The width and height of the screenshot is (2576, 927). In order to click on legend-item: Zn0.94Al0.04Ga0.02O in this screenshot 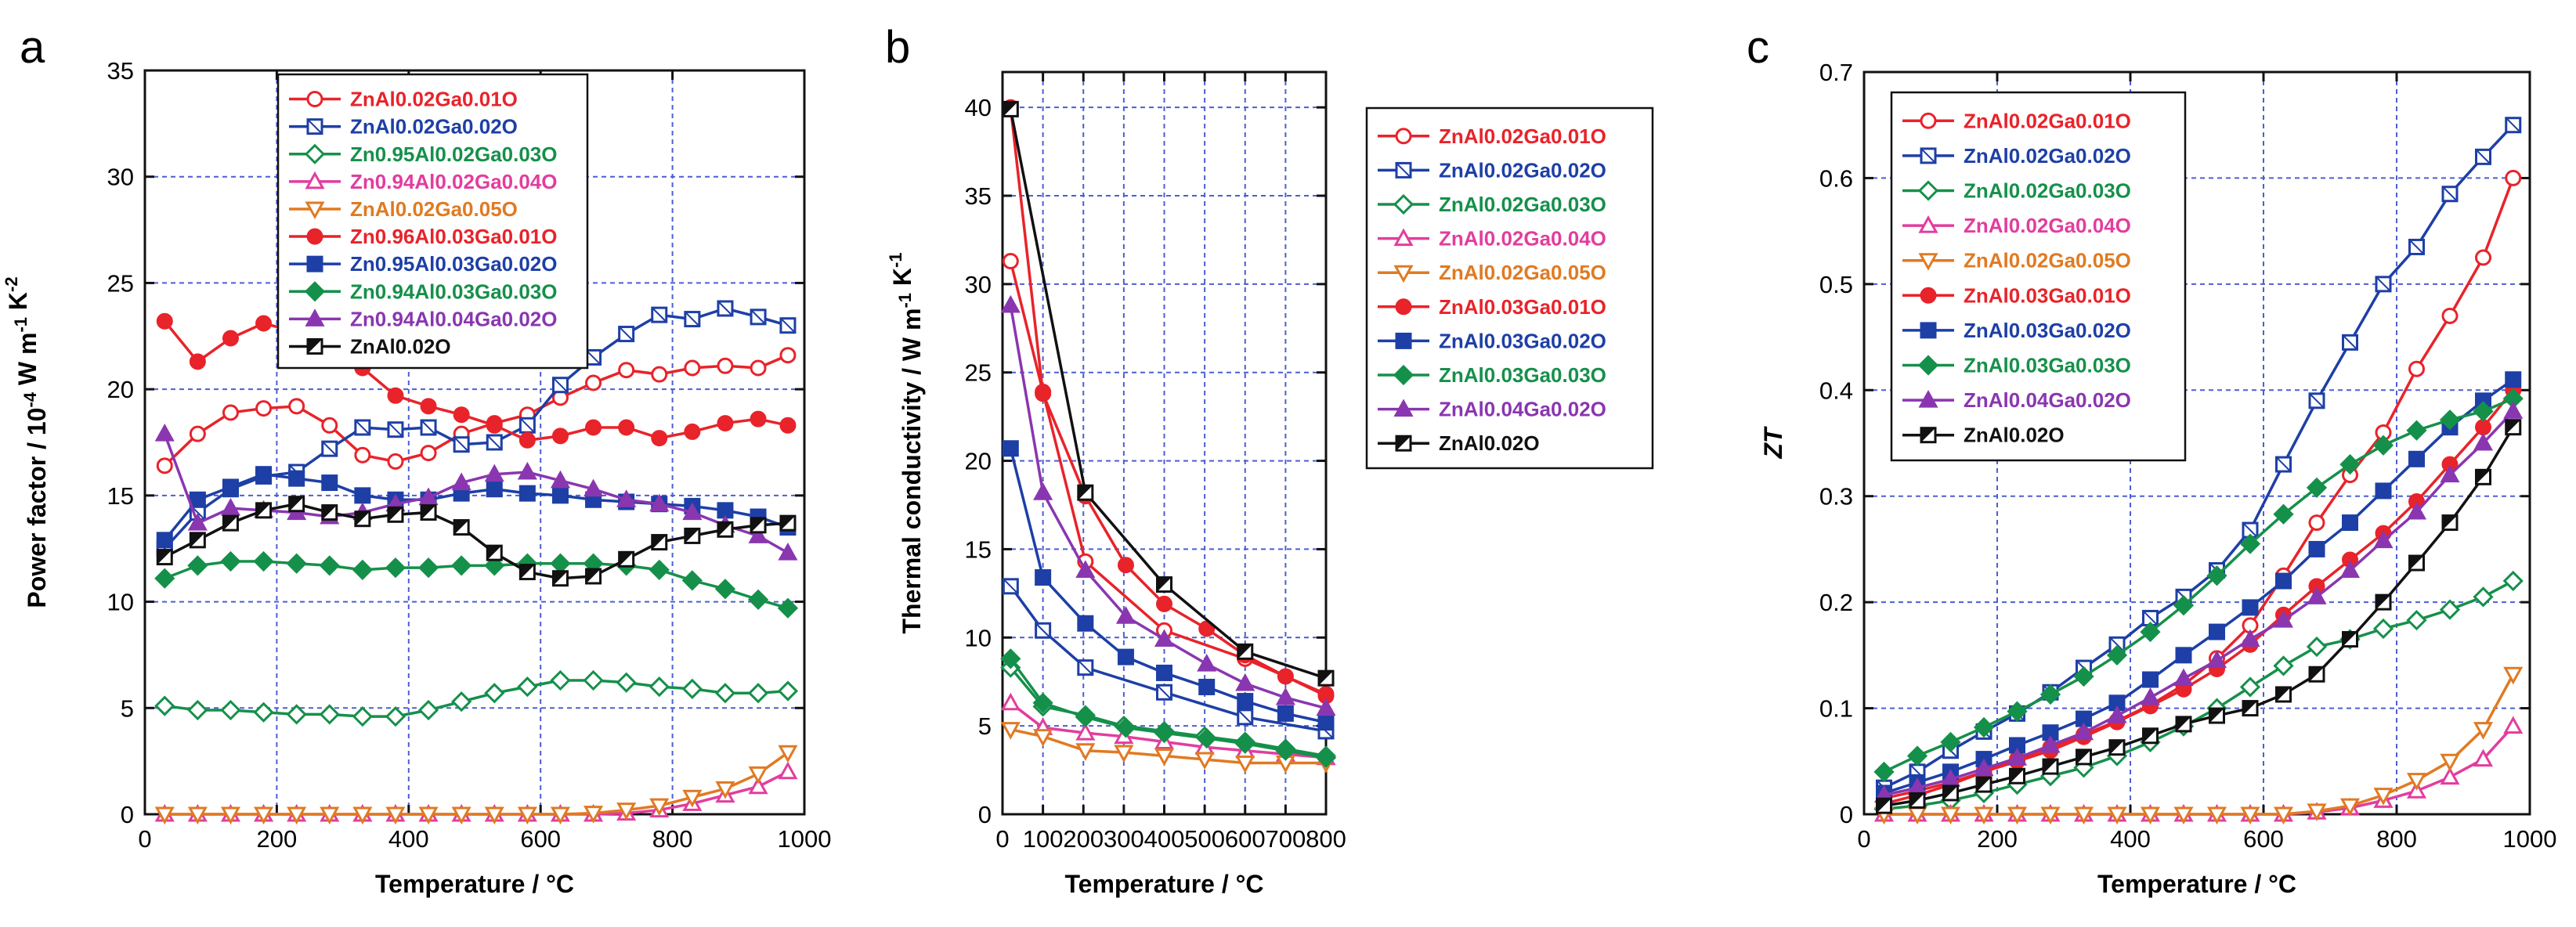, I will do `click(423, 318)`.